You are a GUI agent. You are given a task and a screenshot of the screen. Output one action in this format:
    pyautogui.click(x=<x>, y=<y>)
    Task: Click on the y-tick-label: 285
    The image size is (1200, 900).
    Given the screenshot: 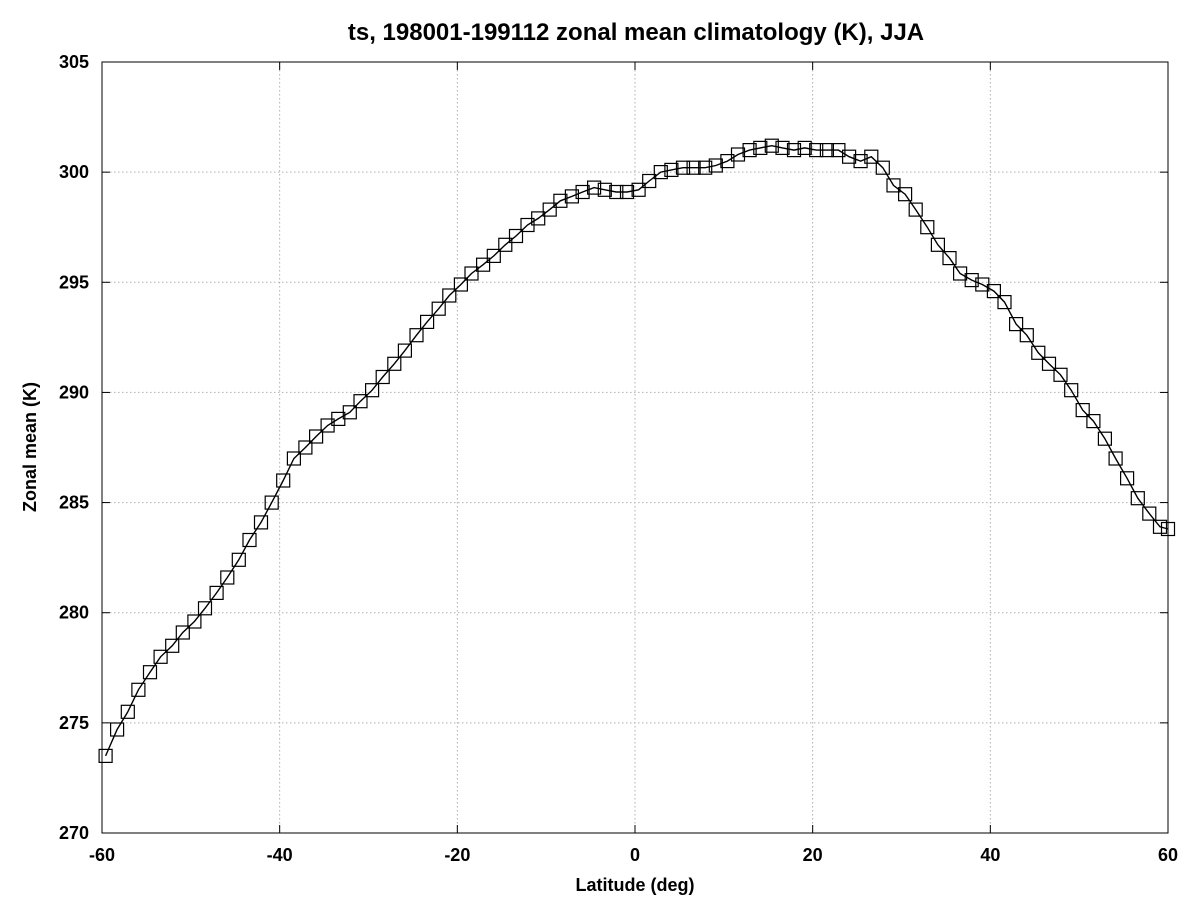 What is the action you would take?
    pyautogui.click(x=74, y=503)
    